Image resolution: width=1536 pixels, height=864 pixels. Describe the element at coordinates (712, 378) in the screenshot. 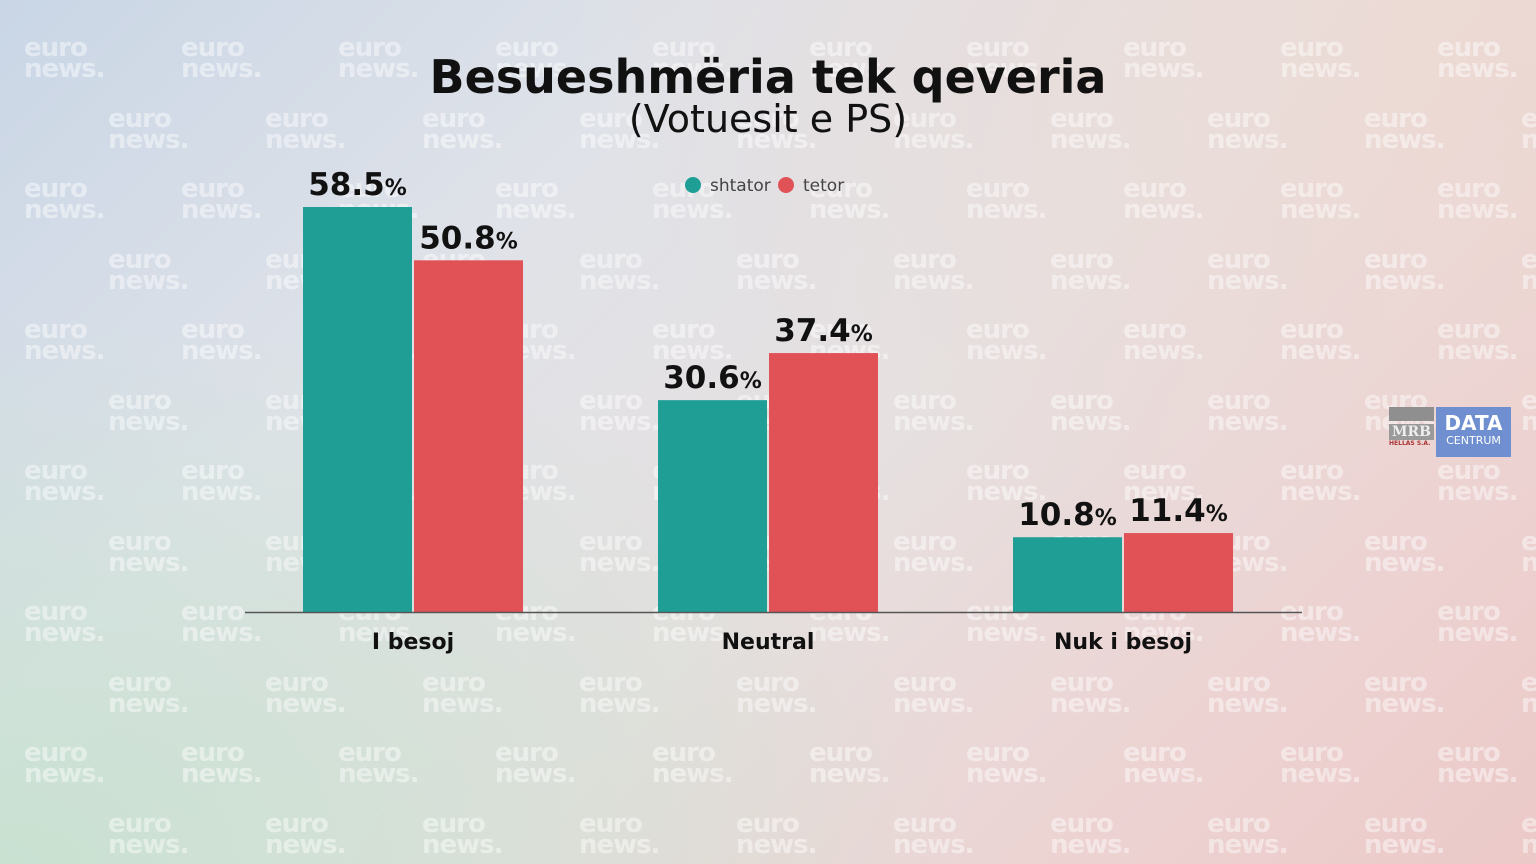

I see `data-label: 30.6%` at that location.